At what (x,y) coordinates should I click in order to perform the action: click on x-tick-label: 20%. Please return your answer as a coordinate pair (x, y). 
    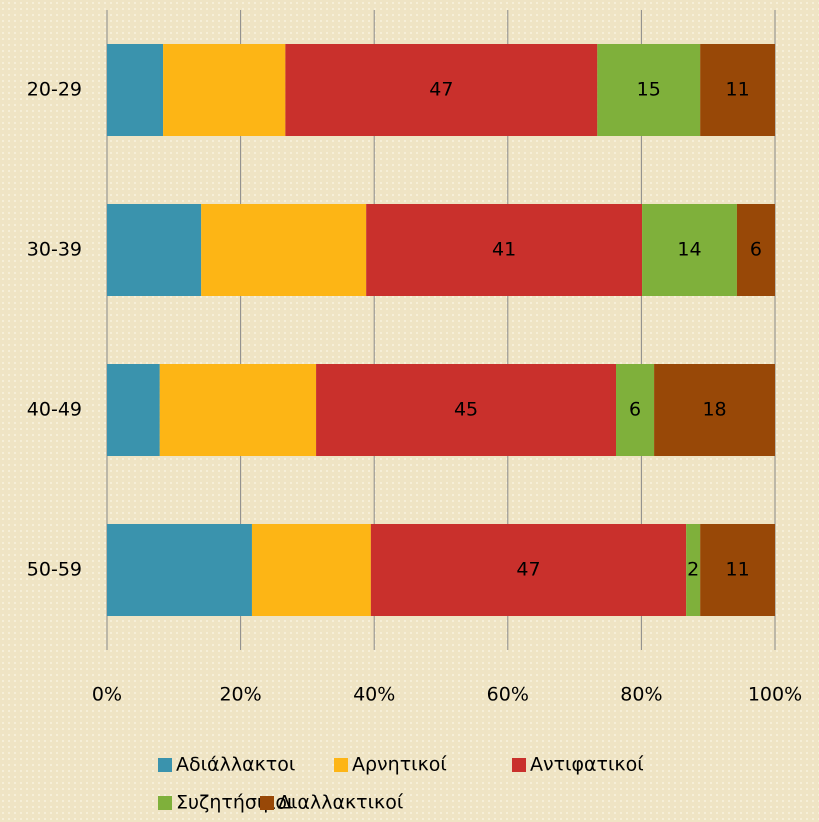
    Looking at the image, I should click on (240, 695).